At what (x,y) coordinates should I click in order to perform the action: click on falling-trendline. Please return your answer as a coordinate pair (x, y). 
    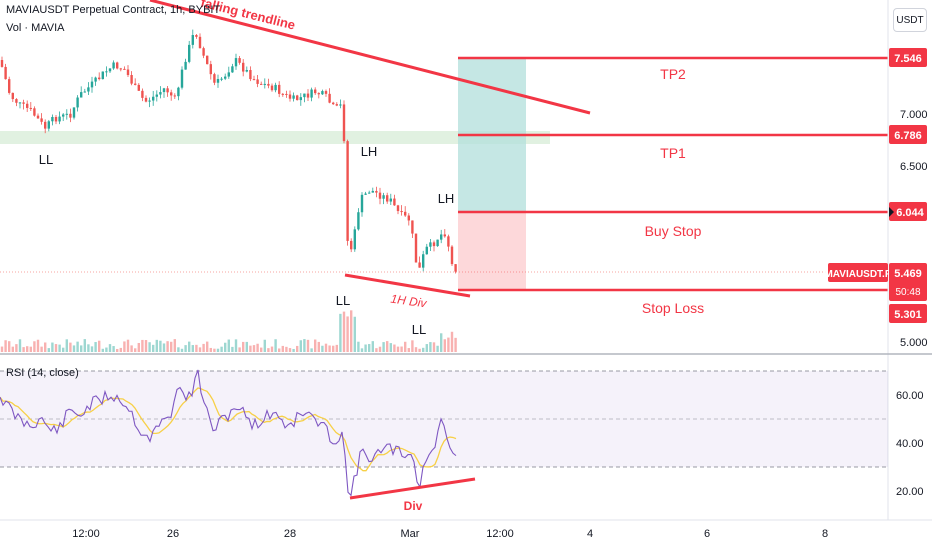
    Looking at the image, I should click on (370, 57).